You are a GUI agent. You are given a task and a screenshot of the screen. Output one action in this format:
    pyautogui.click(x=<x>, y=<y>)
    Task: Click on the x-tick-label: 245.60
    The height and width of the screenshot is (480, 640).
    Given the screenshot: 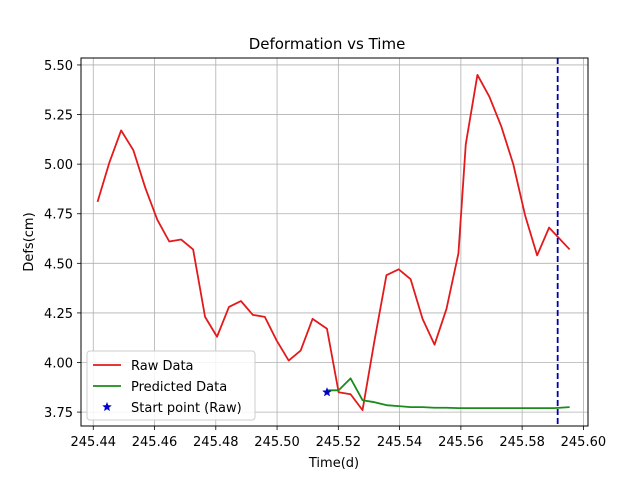 What is the action you would take?
    pyautogui.click(x=584, y=442)
    